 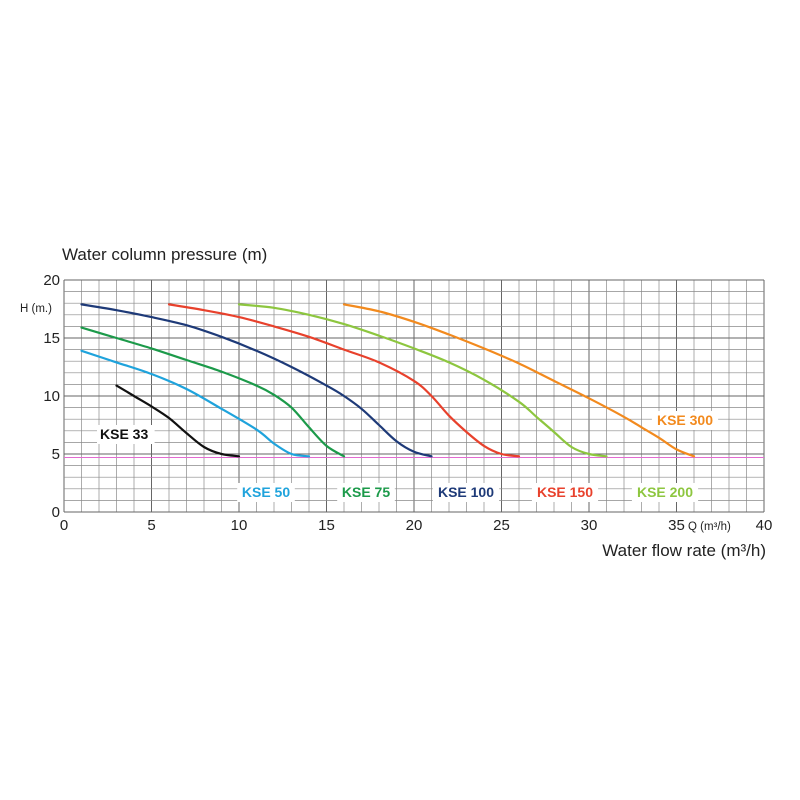 I want to click on x-tick-labels: 0 5 10 15 20 25 30 35 40, so click(x=416, y=525).